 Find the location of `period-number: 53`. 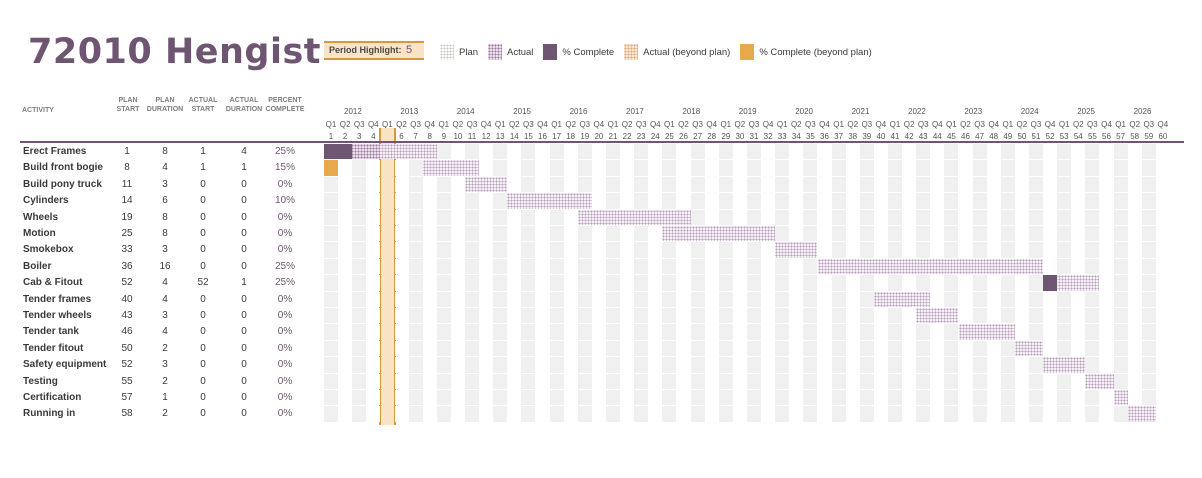

period-number: 53 is located at coordinates (1064, 136).